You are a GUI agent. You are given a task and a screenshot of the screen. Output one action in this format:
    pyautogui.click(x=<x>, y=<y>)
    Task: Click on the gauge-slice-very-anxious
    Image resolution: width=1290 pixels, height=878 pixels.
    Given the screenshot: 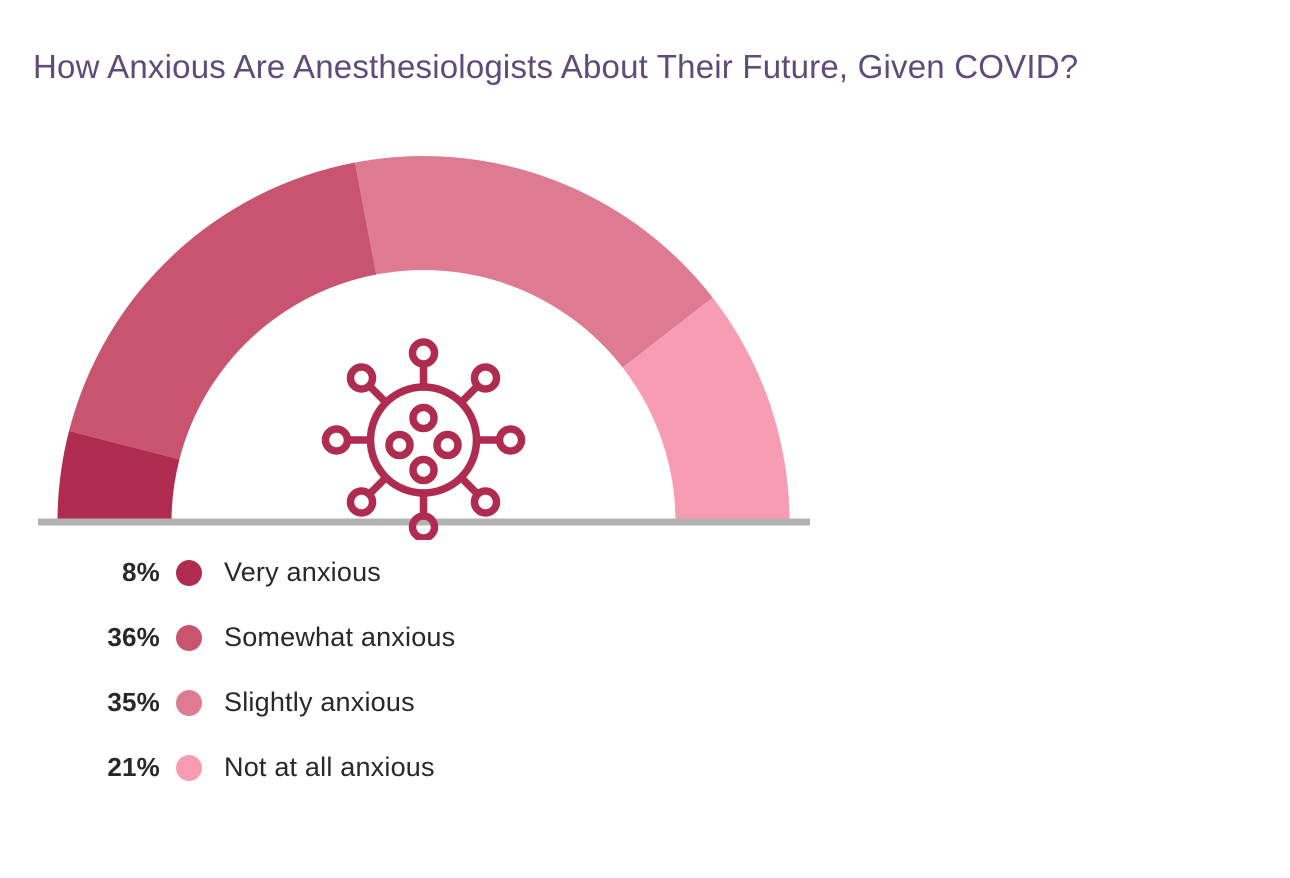 What is the action you would take?
    pyautogui.click(x=118, y=476)
    